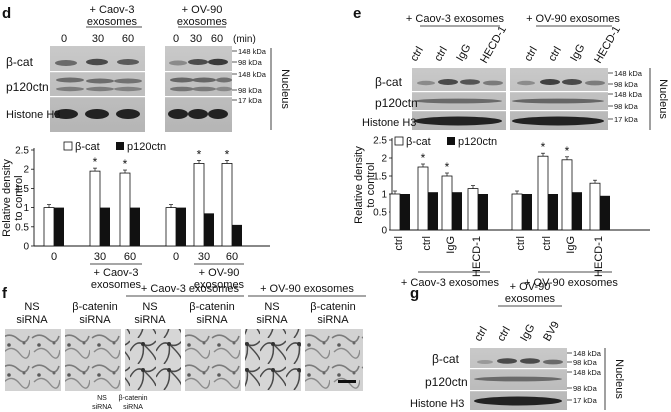 The image size is (671, 412). What do you see at coordinates (22, 227) in the screenshot?
I see `d-ytick-label: 0.5` at bounding box center [22, 227].